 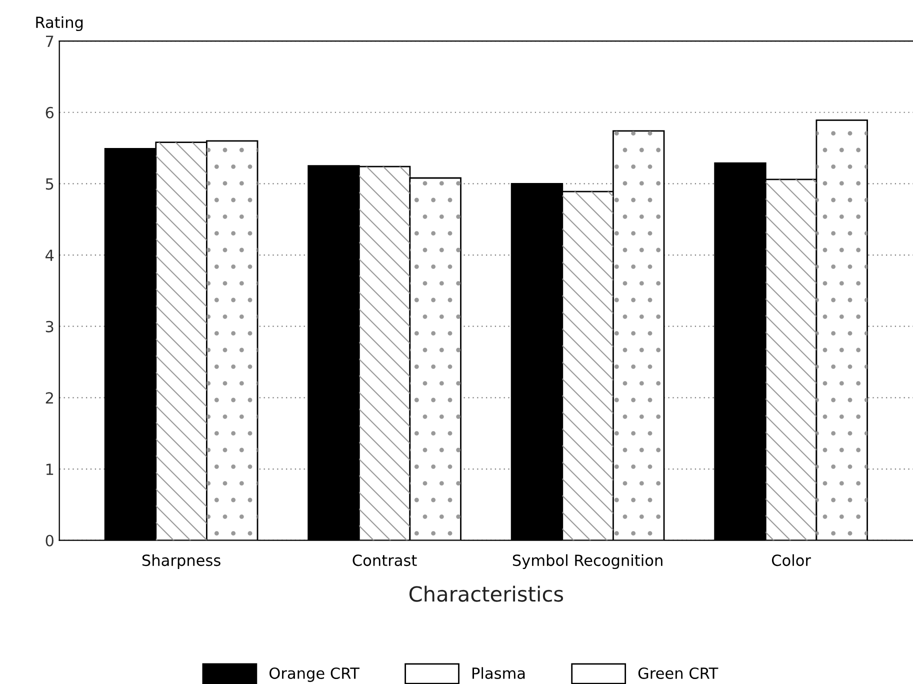 What do you see at coordinates (50, 469) in the screenshot?
I see `y-tick-label: 1` at bounding box center [50, 469].